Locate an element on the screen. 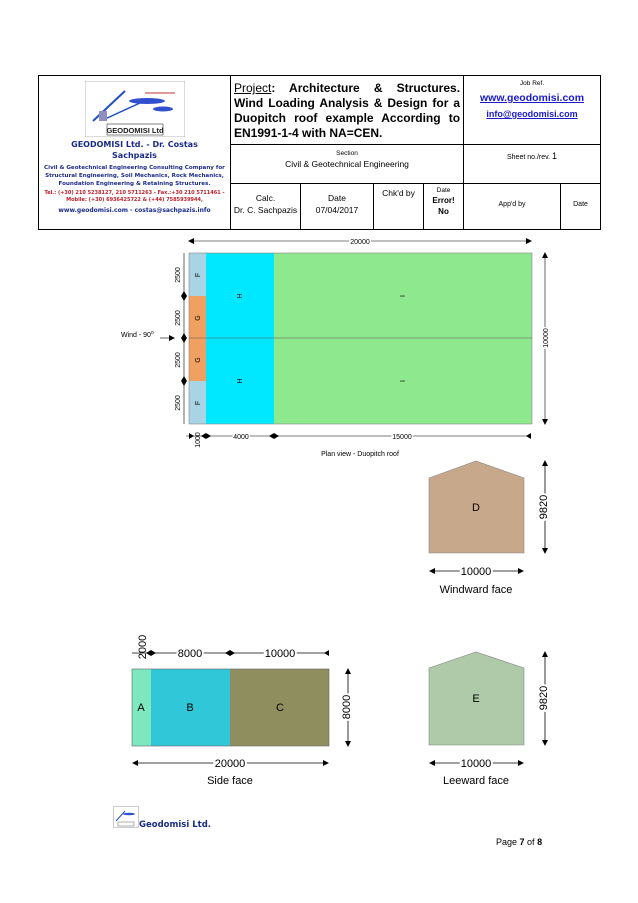  date3-label: Date is located at coordinates (580, 204).